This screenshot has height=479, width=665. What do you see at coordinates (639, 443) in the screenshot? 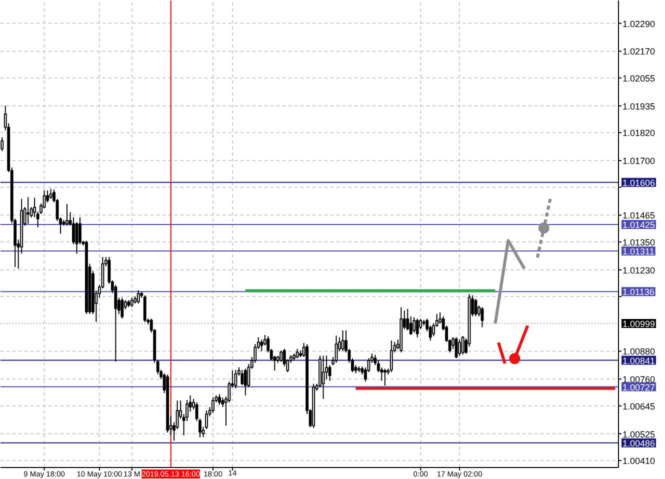
I see `ref-line-label: 1.00486` at bounding box center [639, 443].